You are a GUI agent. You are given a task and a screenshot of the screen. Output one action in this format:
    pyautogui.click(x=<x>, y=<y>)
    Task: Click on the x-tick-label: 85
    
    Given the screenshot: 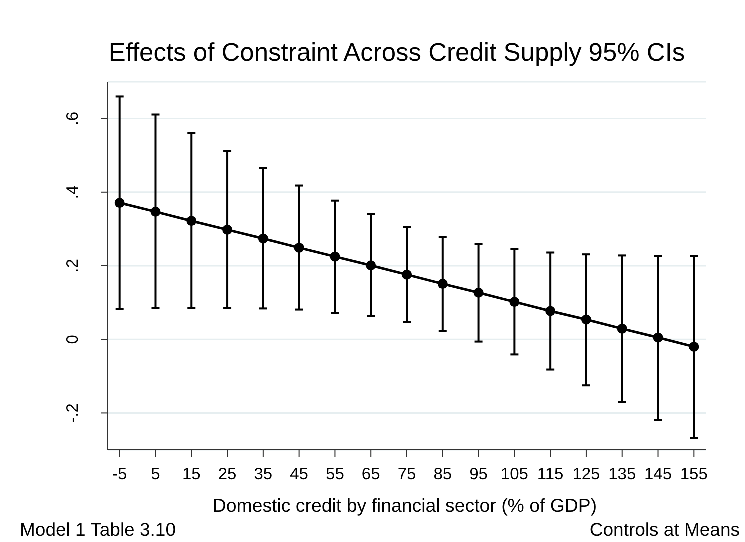 What is the action you would take?
    pyautogui.click(x=443, y=474)
    